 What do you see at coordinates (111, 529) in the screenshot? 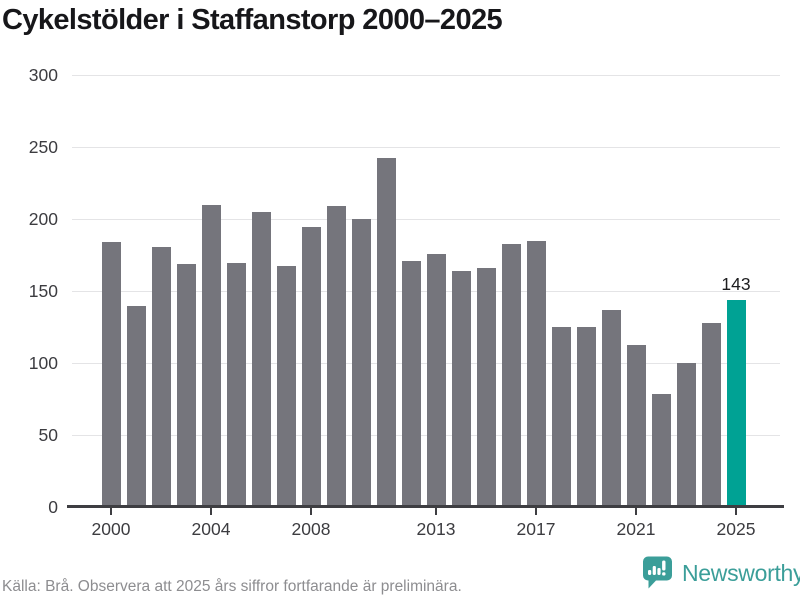
I see `x-axis-label-2000: 2000` at bounding box center [111, 529].